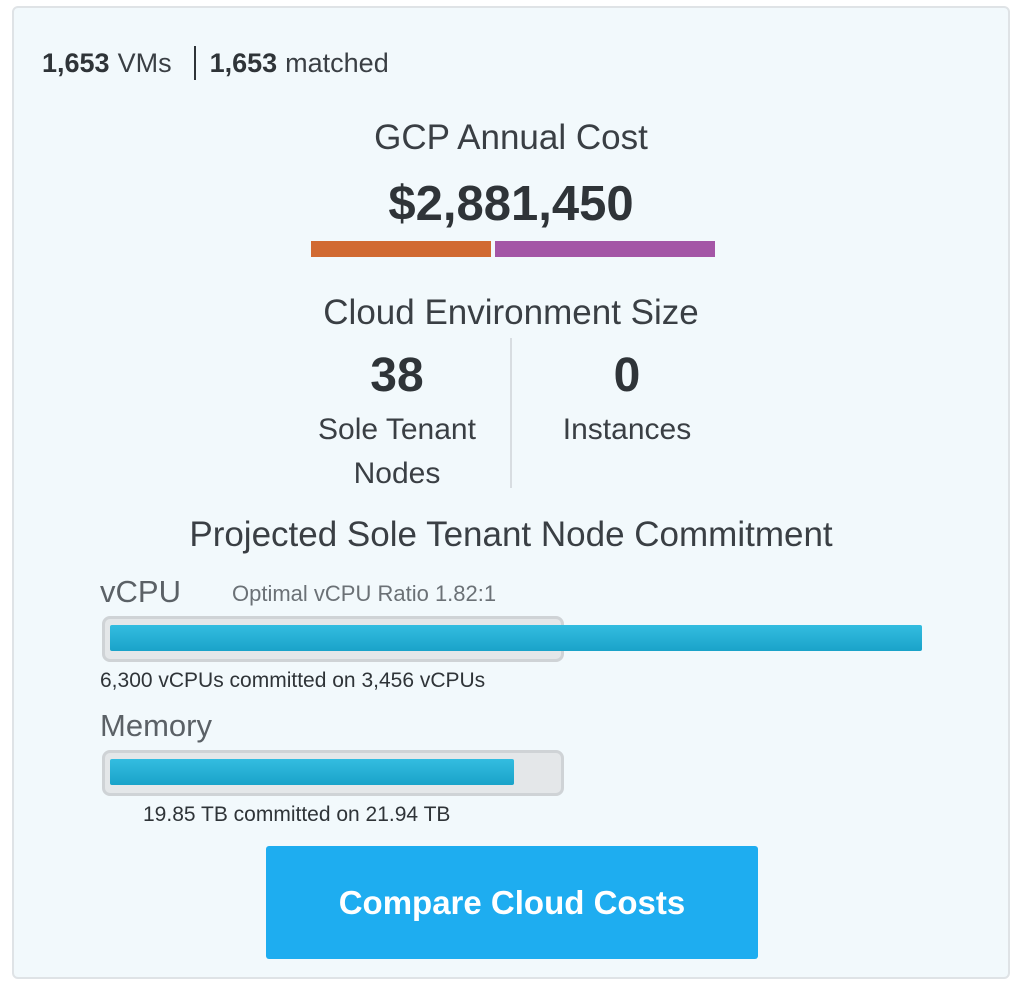  Describe the element at coordinates (627, 429) in the screenshot. I see `instances-label: Instances` at that location.